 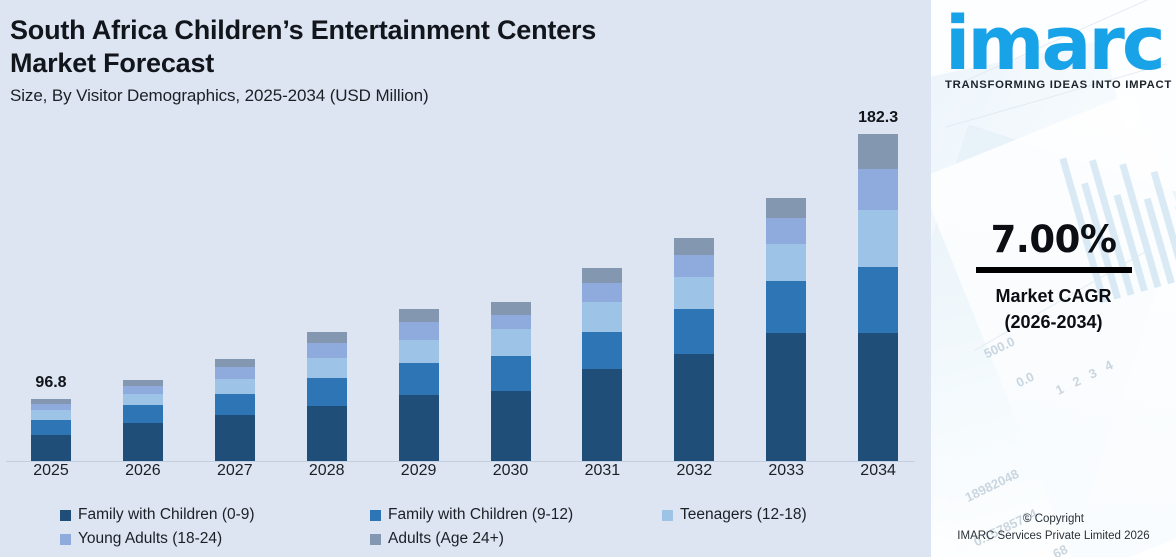 I want to click on imarc-logo: imarc TRANSFORMING IDEAS INTO IMPACT, so click(x=1060, y=48).